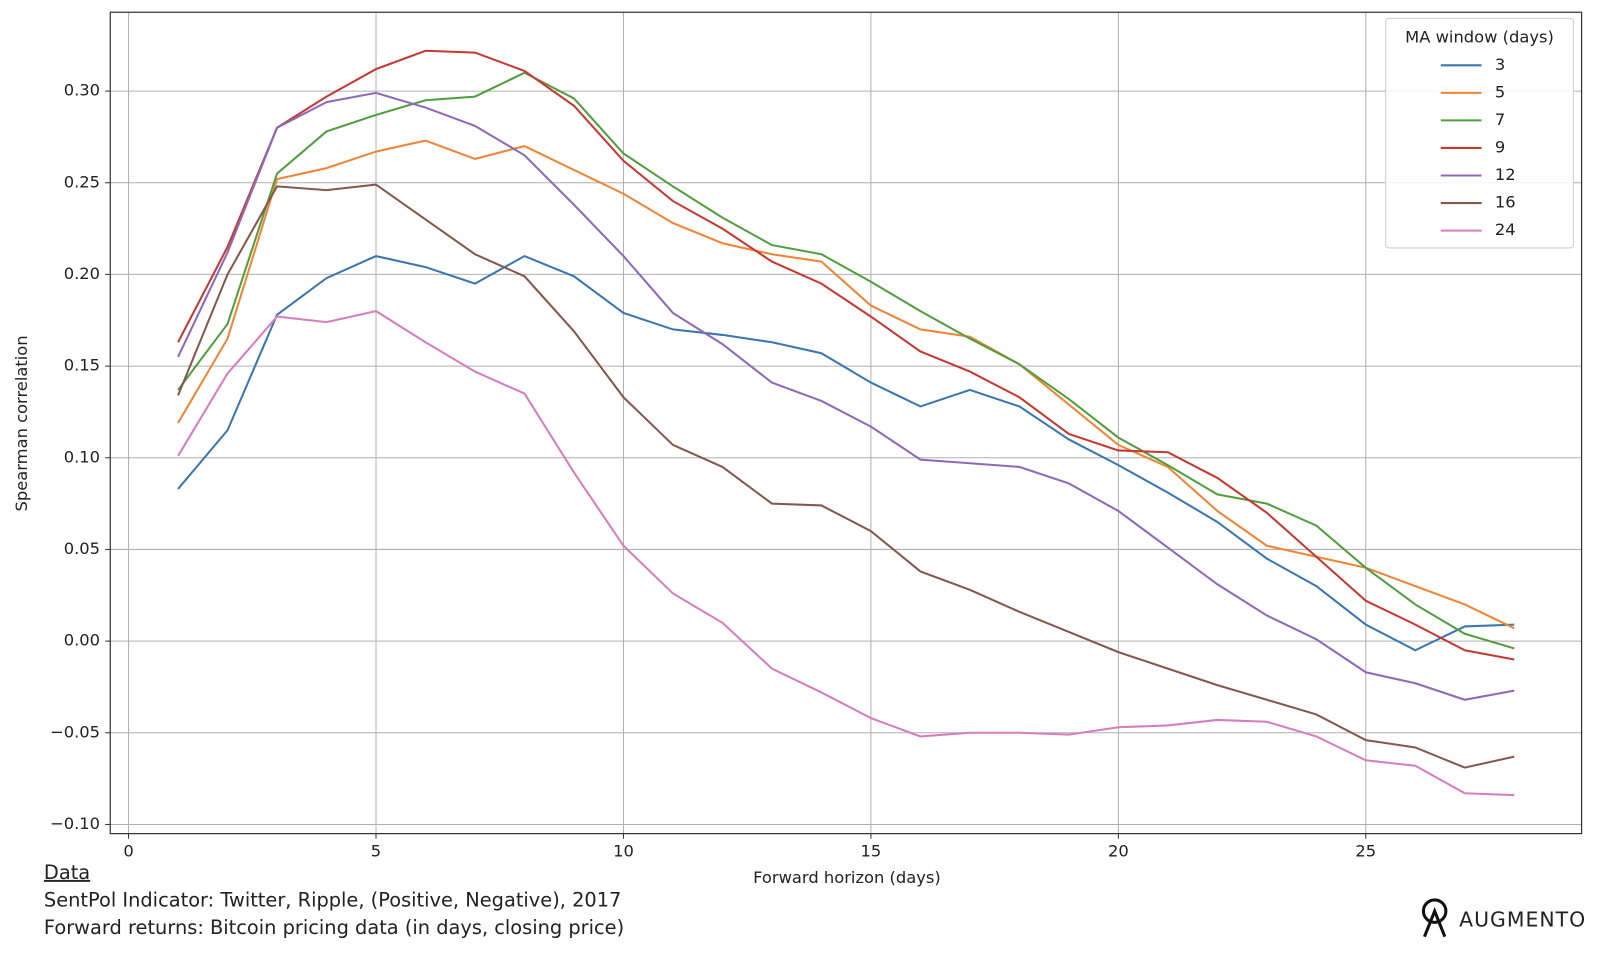  I want to click on legend-title: MA window (days), so click(1479, 36).